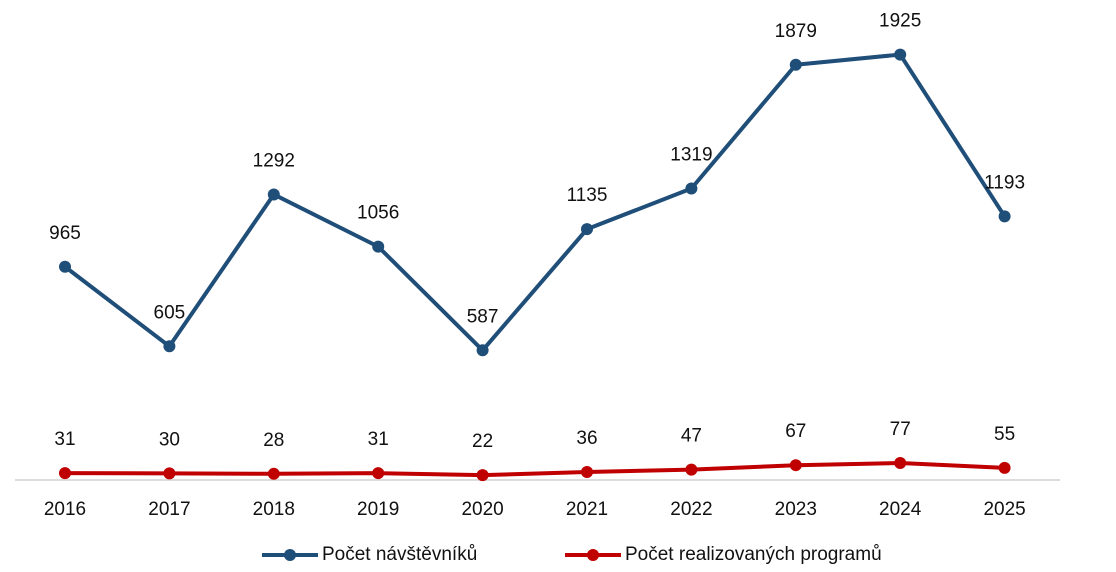 The image size is (1116, 572). I want to click on data-label: 55, so click(1004, 434).